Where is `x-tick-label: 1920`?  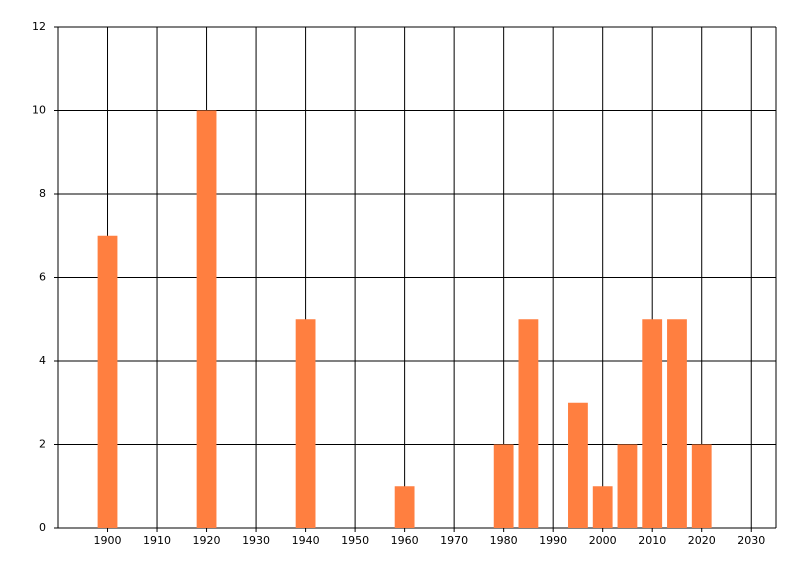 x-tick-label: 1920 is located at coordinates (207, 540).